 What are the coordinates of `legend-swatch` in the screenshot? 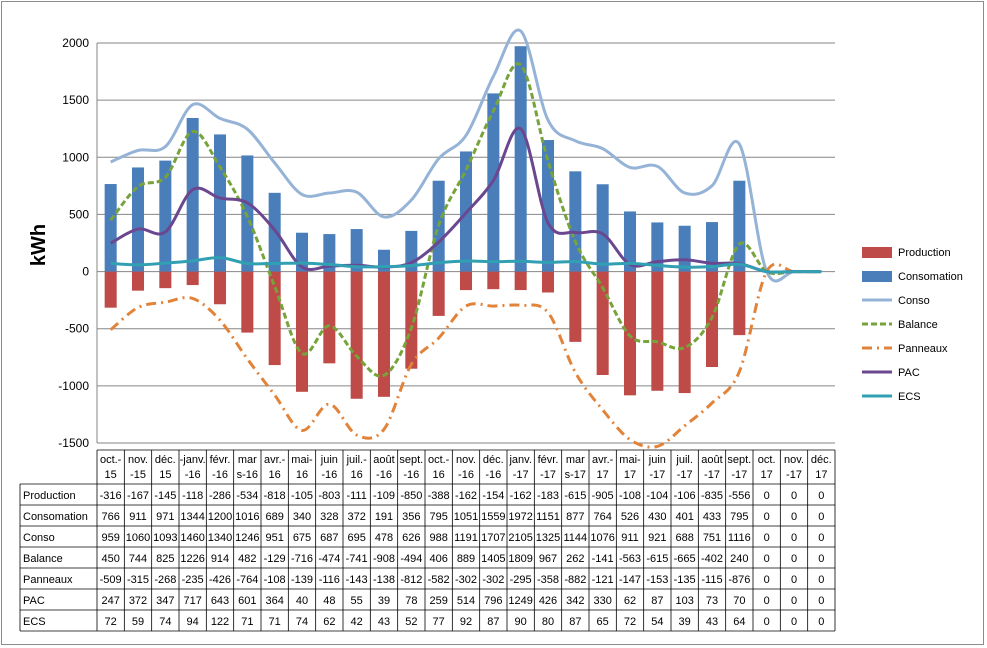 It's located at (877, 252).